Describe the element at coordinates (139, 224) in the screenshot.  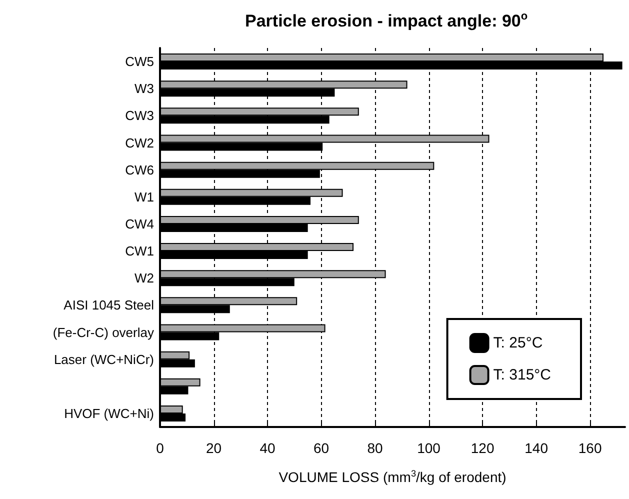
I see `y-tick-label: CW4` at that location.